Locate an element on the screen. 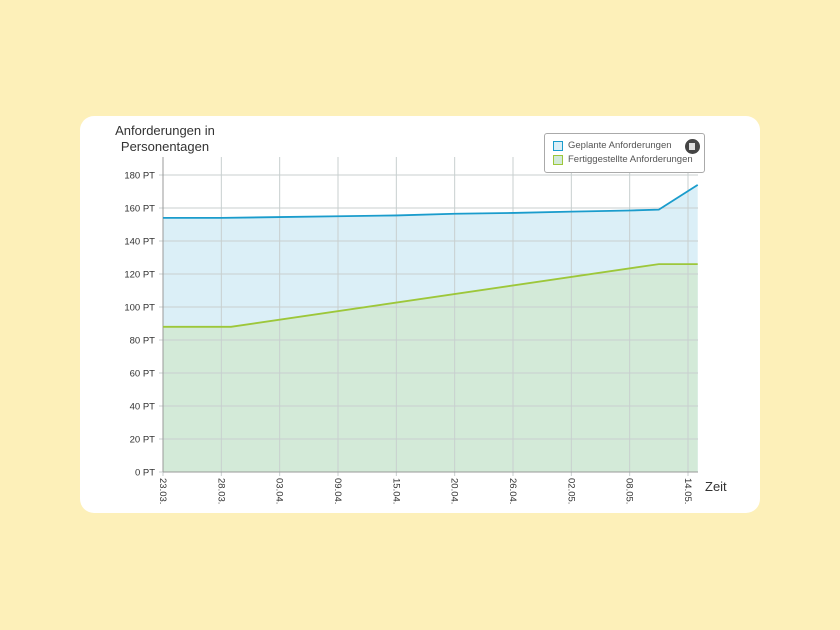 Image resolution: width=840 pixels, height=630 pixels. x-tick-label: 08.05. is located at coordinates (629, 491).